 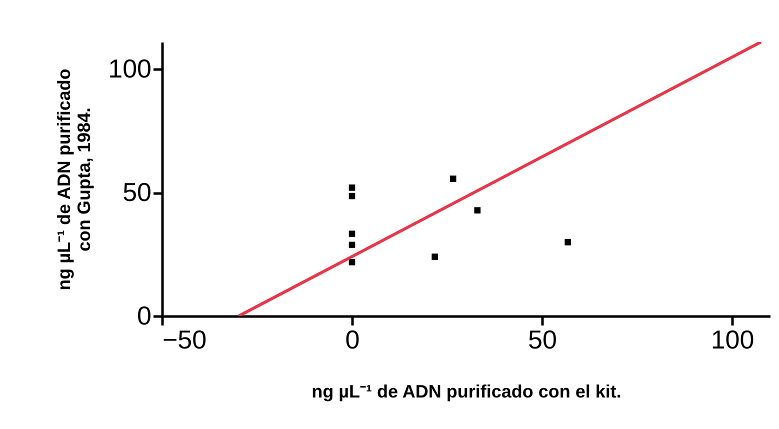 I want to click on y-tick-label: 0, so click(x=144, y=315).